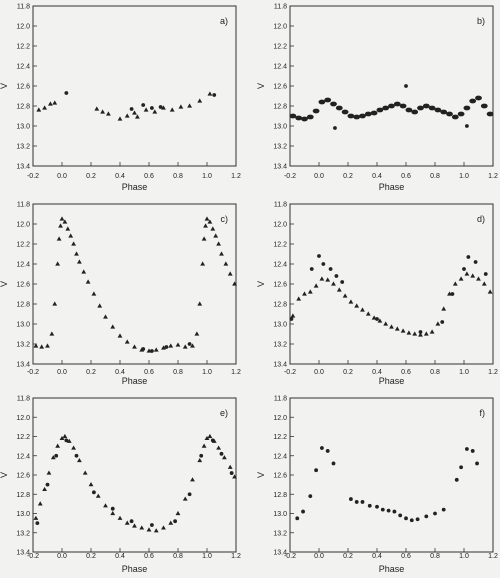 Image resolution: width=500 pixels, height=578 pixels. Describe the element at coordinates (23, 205) in the screenshot. I see `y-tick-label: 11.8` at that location.